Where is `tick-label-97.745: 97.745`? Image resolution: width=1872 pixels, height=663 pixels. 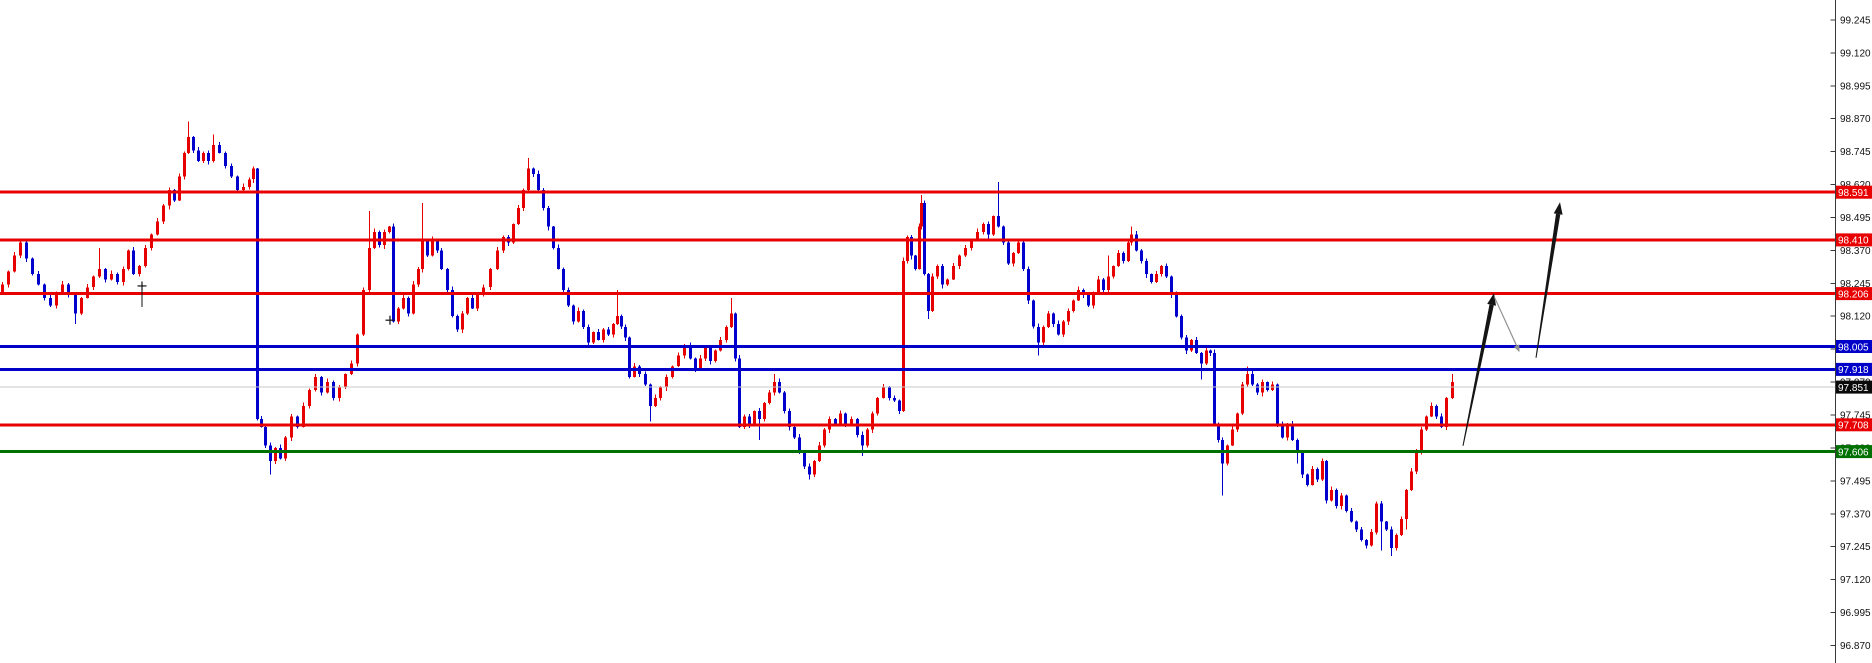 tick-label-97.745: 97.745 is located at coordinates (1855, 416).